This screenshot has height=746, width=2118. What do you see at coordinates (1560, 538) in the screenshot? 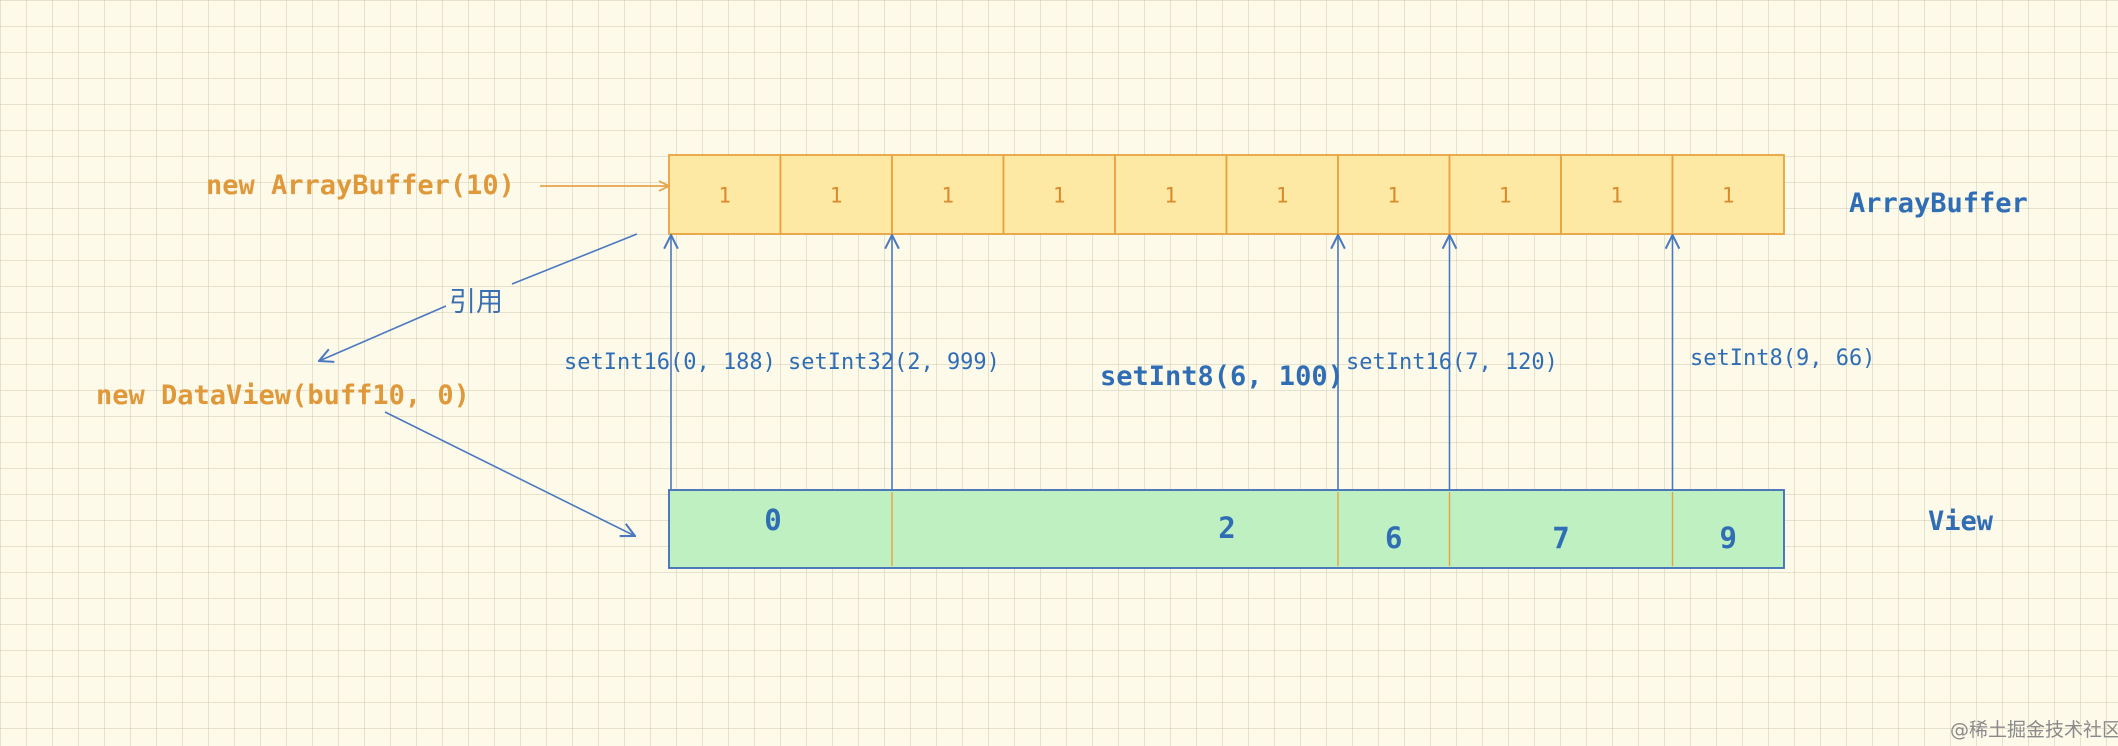
I see `view-segment-label-7: 7` at bounding box center [1560, 538].